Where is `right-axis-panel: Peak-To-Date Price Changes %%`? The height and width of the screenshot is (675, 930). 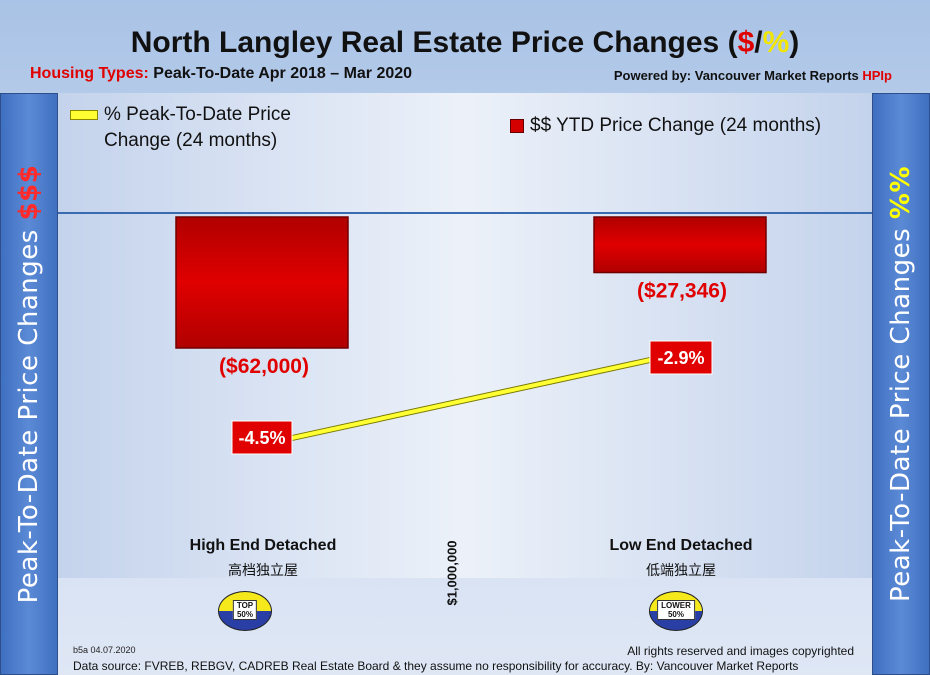 right-axis-panel: Peak-To-Date Price Changes %% is located at coordinates (901, 384).